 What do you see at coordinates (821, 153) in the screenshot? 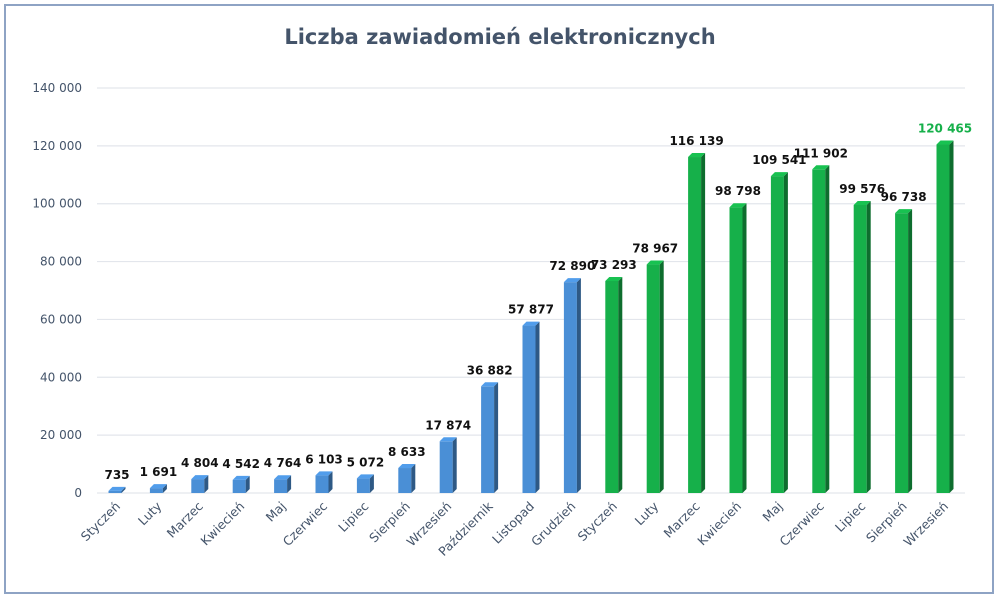
I see `data-label: 111 902` at bounding box center [821, 153].